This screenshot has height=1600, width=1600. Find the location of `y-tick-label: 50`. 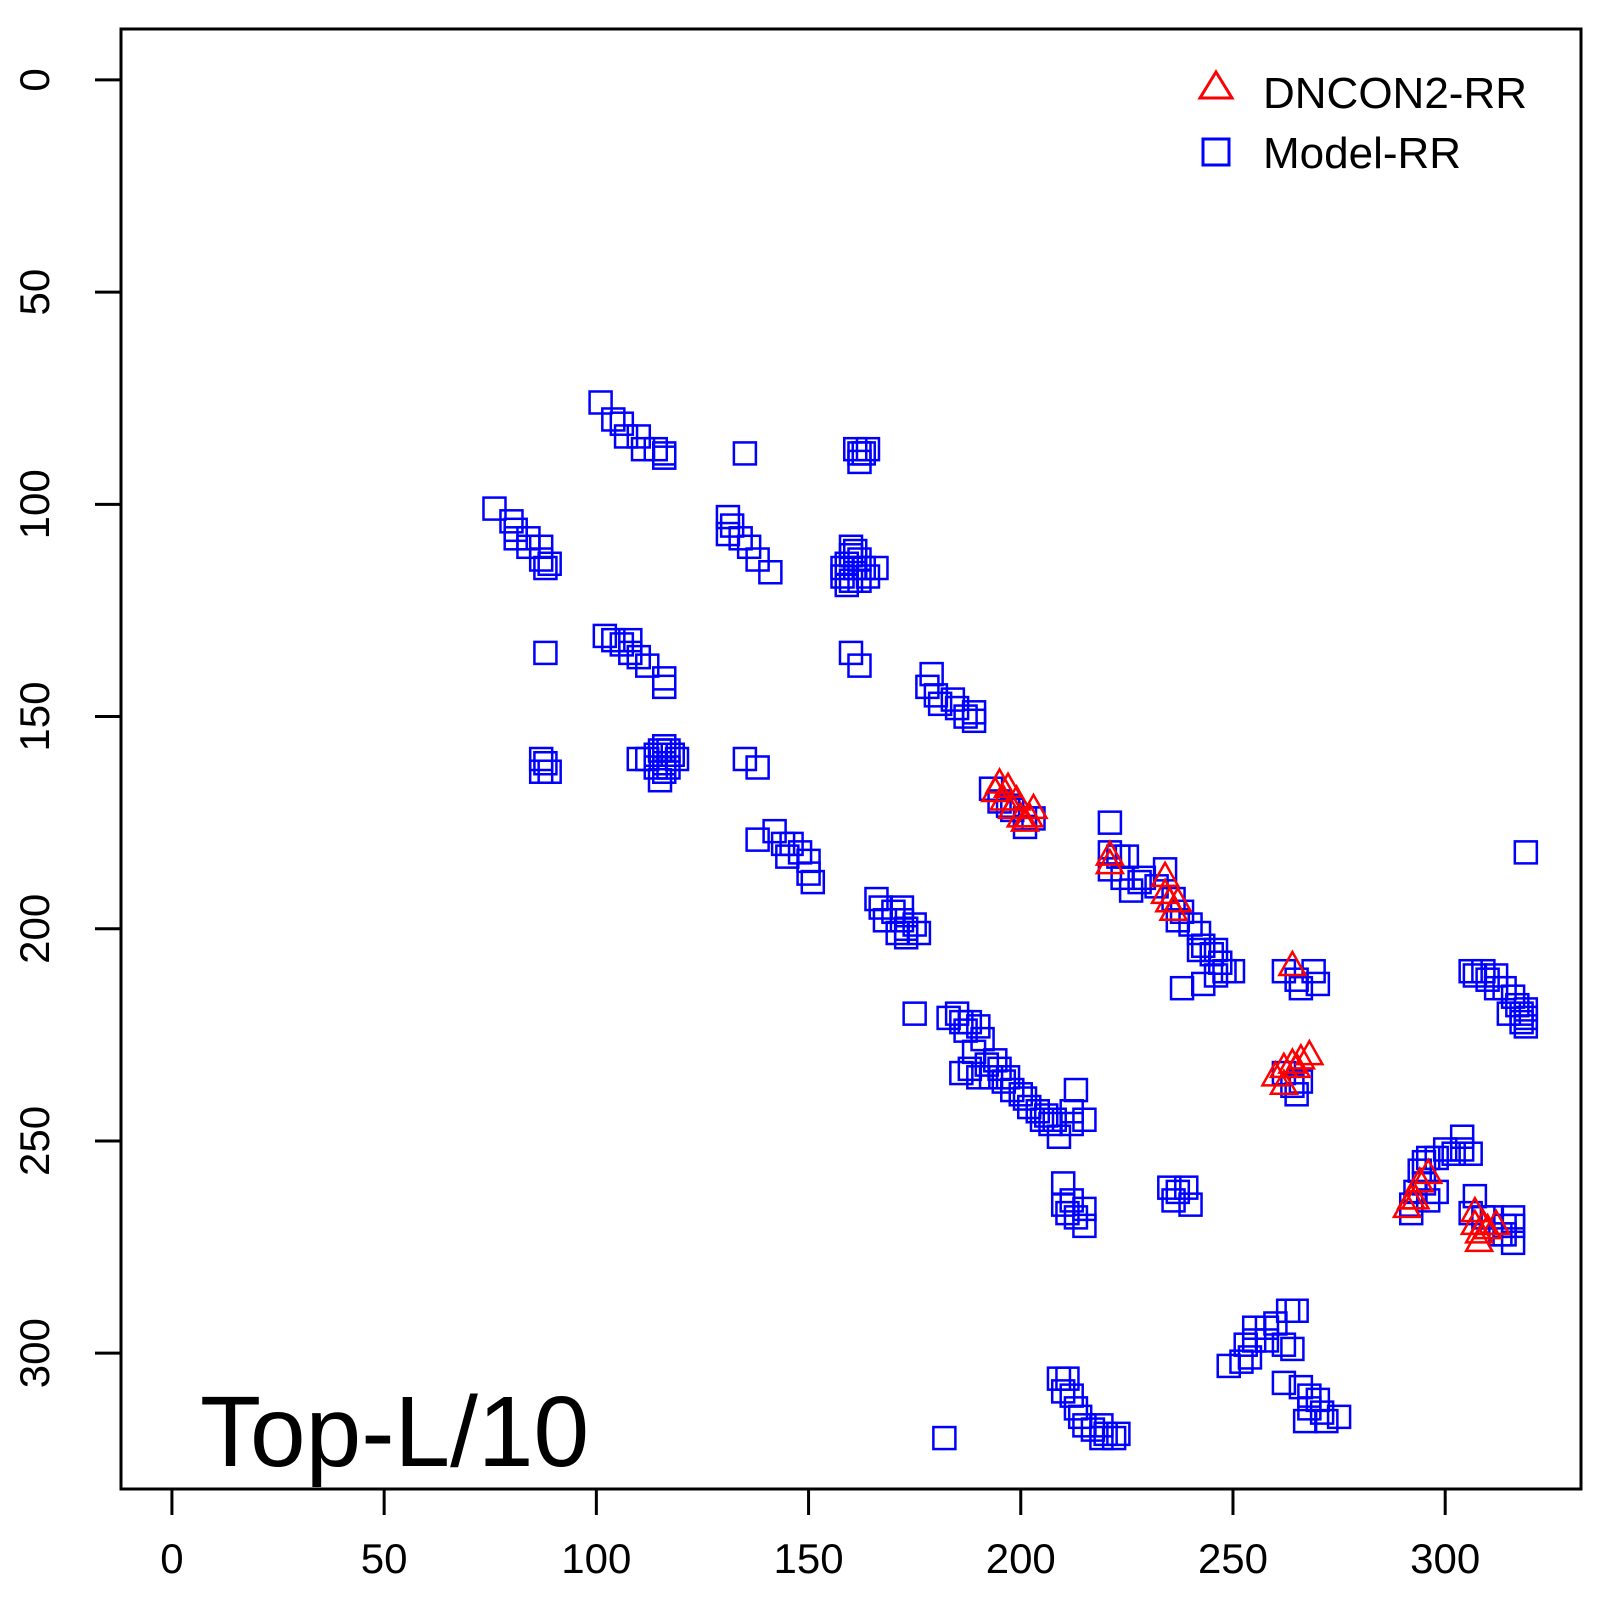

y-tick-label: 50 is located at coordinates (34, 292).